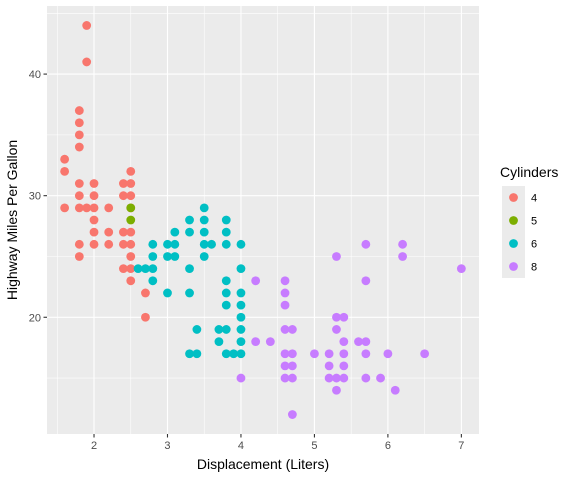 The width and height of the screenshot is (576, 480). Describe the element at coordinates (241, 446) in the screenshot. I see `x-tick-label: 4` at that location.